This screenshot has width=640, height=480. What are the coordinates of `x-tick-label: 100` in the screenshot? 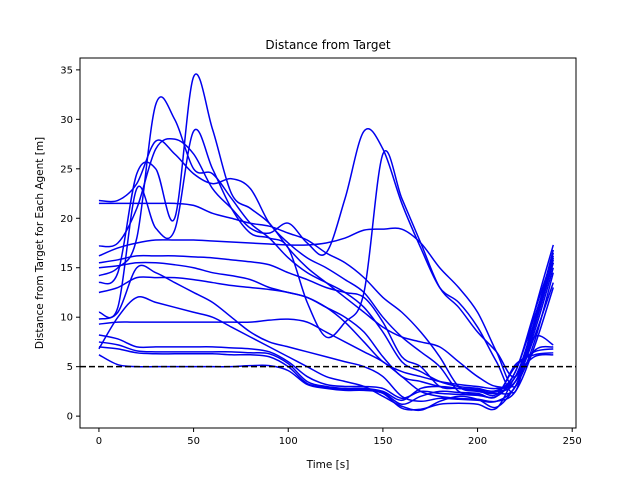 It's located at (288, 441).